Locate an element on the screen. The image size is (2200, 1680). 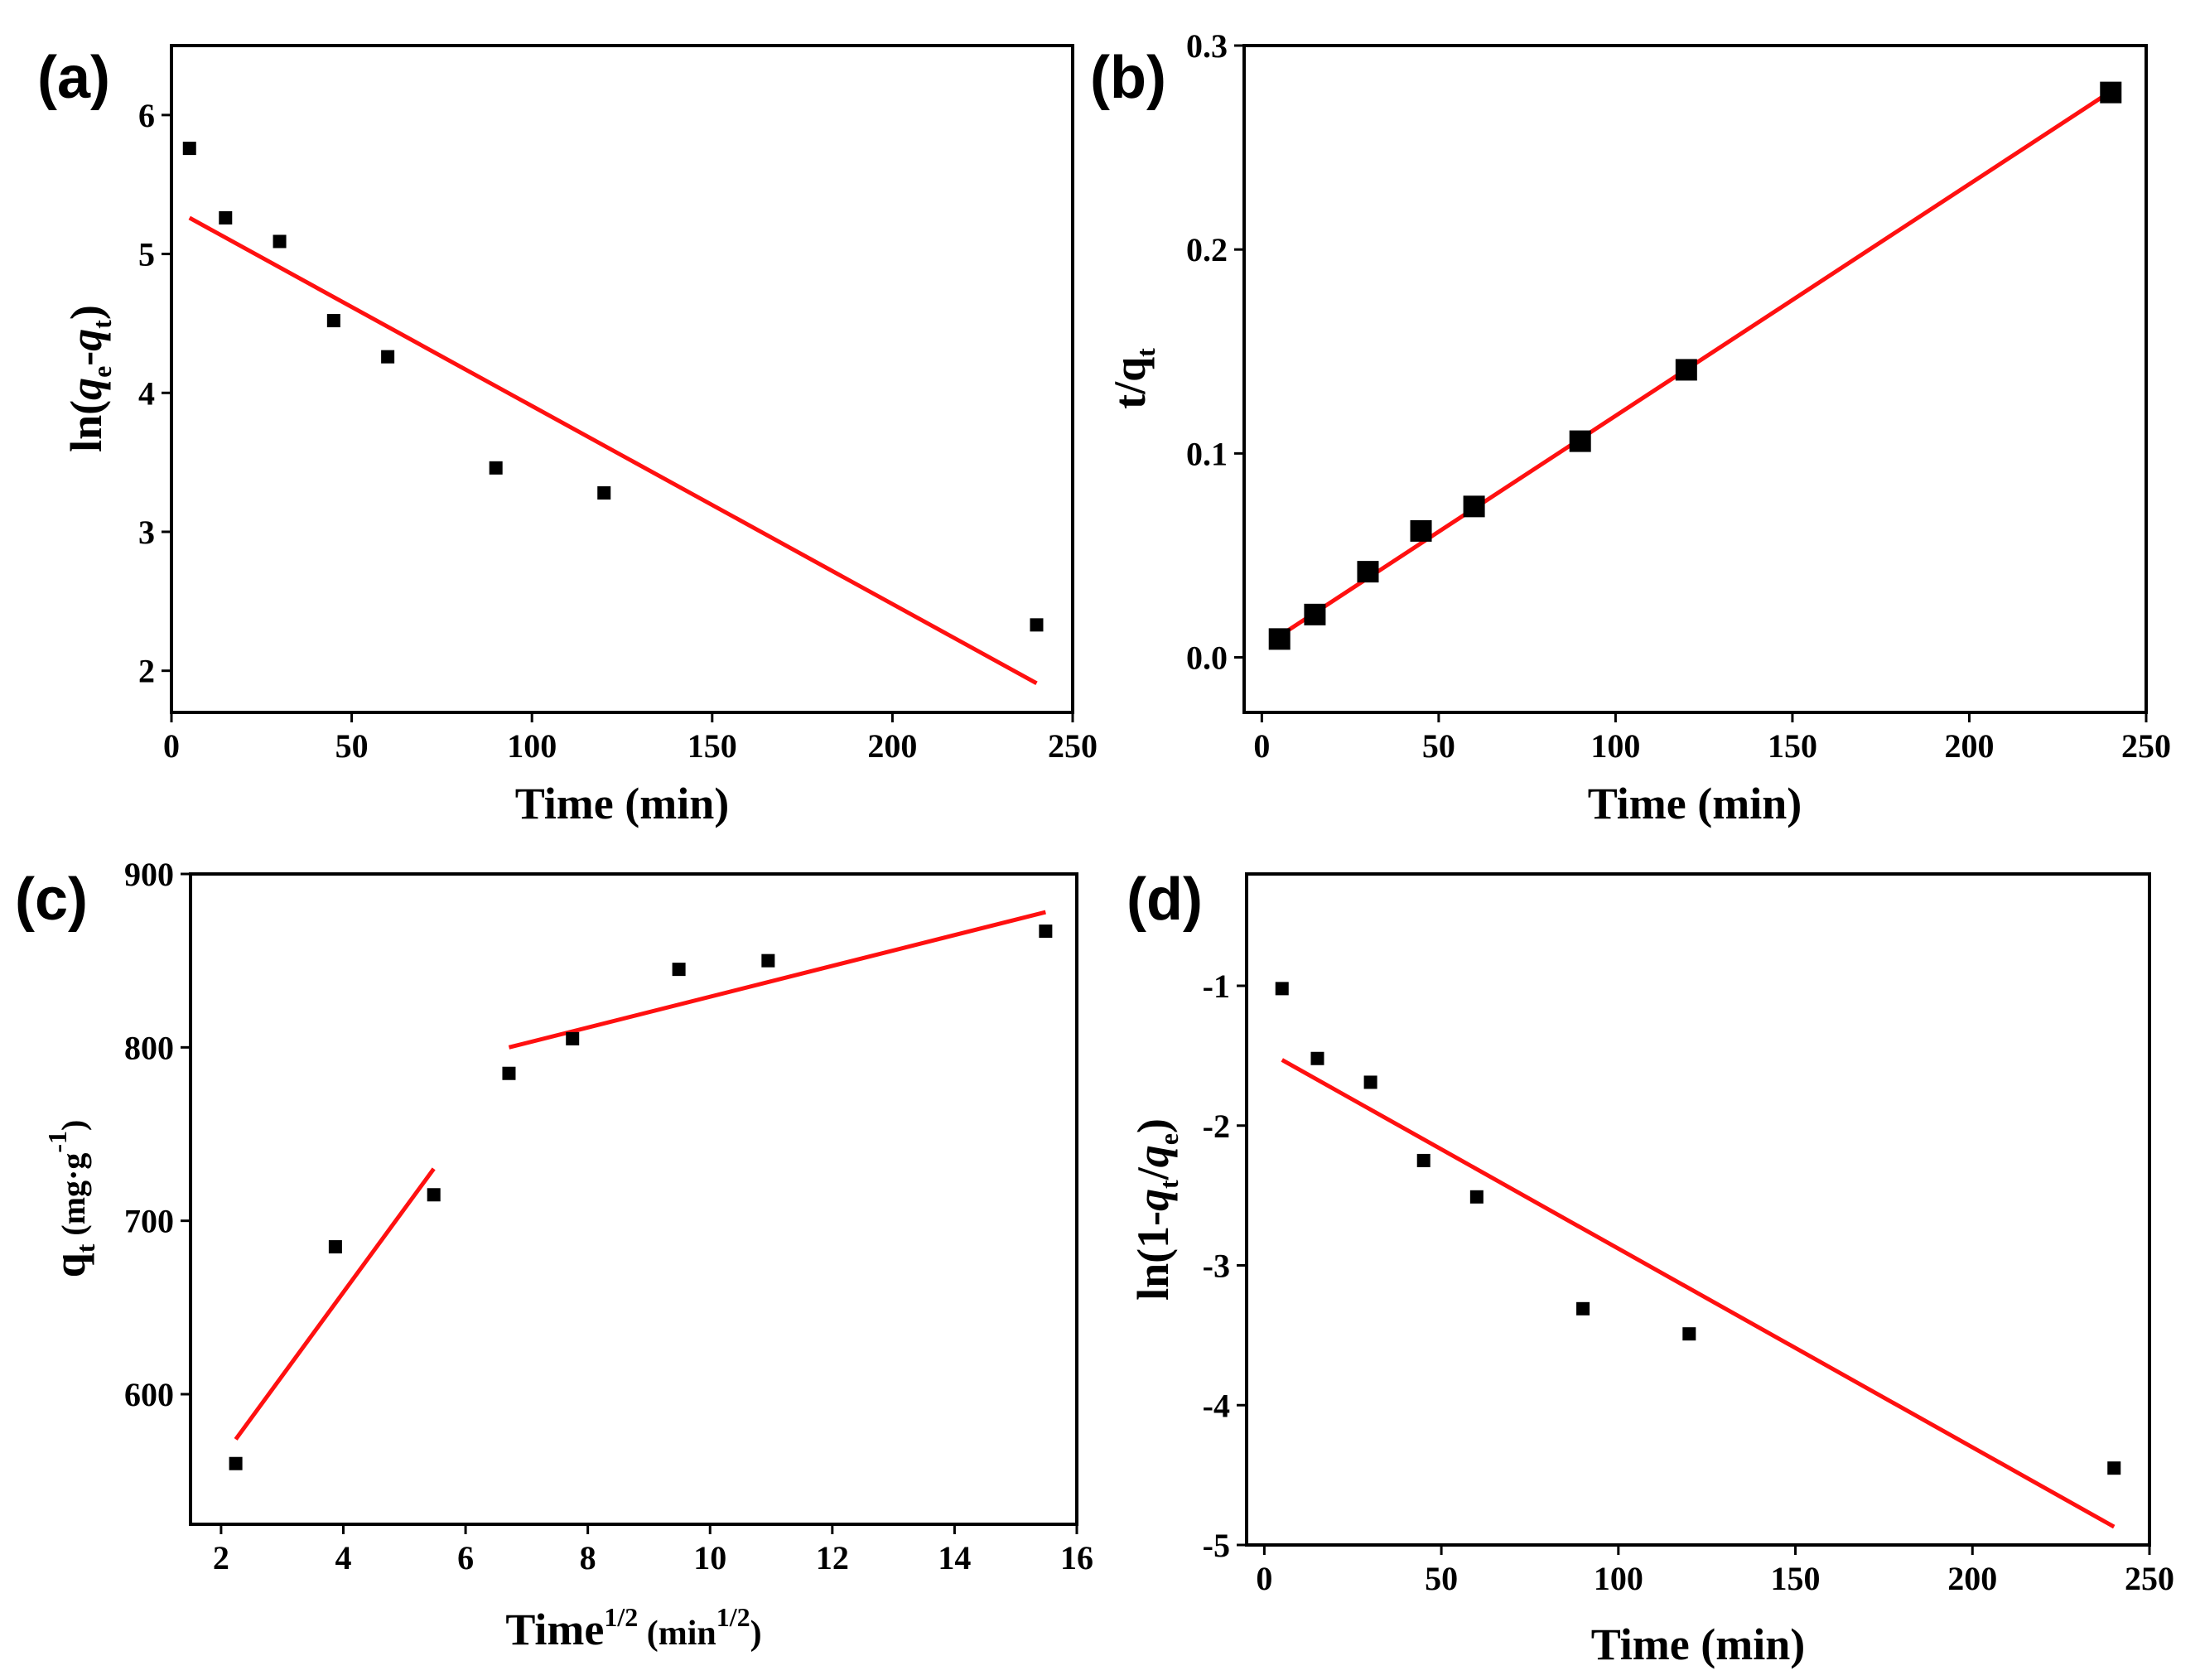
xlabel-part: ) is located at coordinates (756, 1634).